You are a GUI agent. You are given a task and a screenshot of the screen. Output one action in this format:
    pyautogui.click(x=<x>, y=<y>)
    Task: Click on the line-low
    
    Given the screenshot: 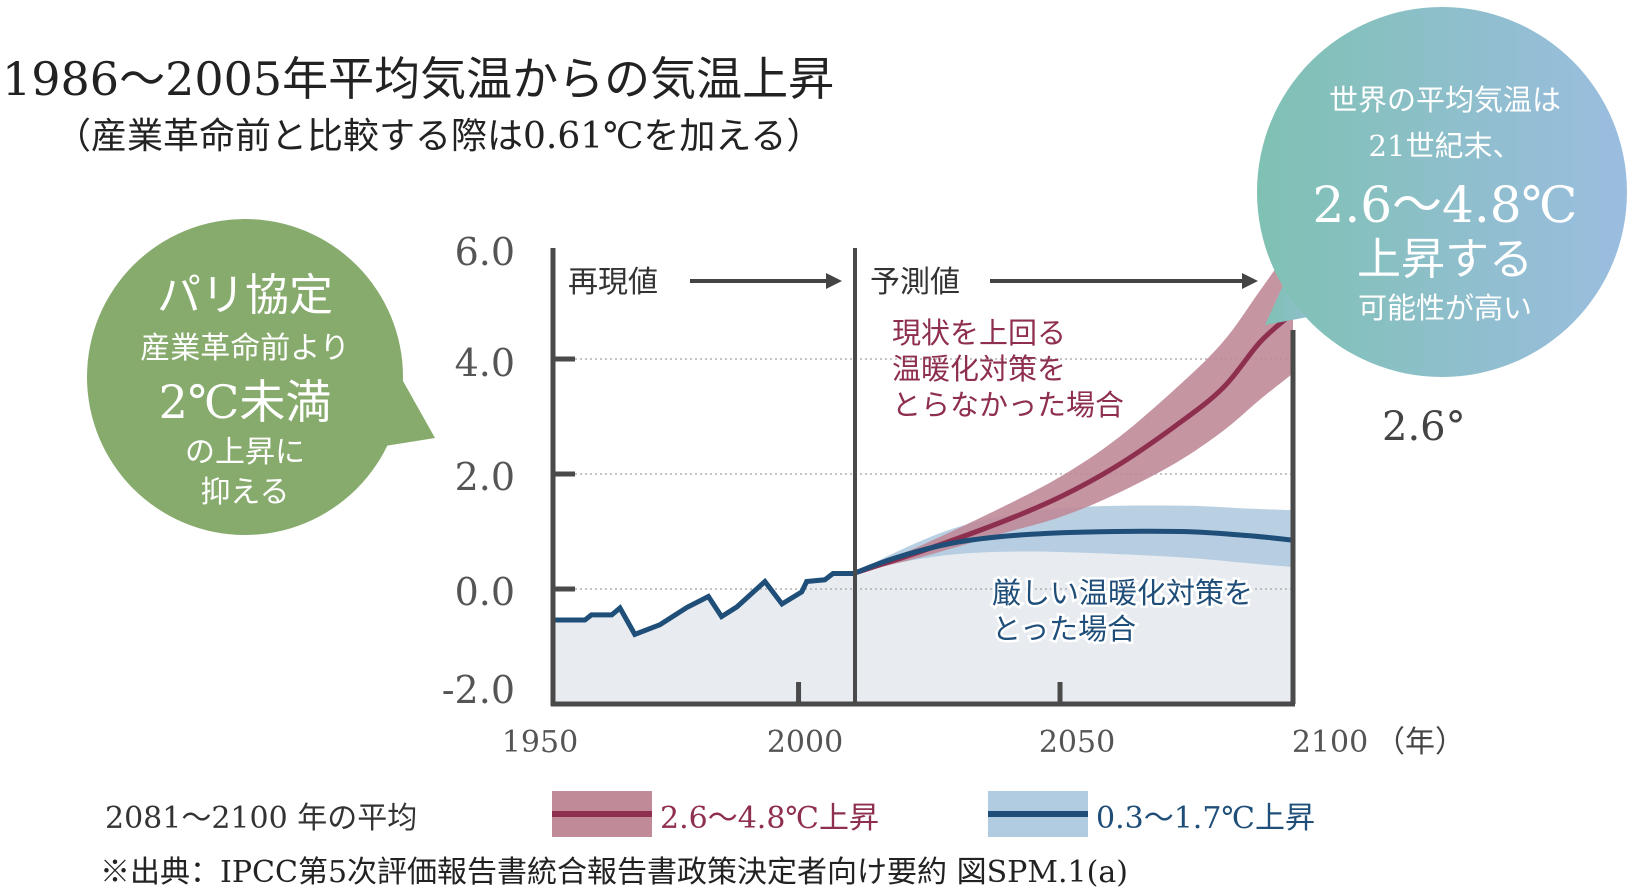 What is the action you would take?
    pyautogui.click(x=1074, y=552)
    